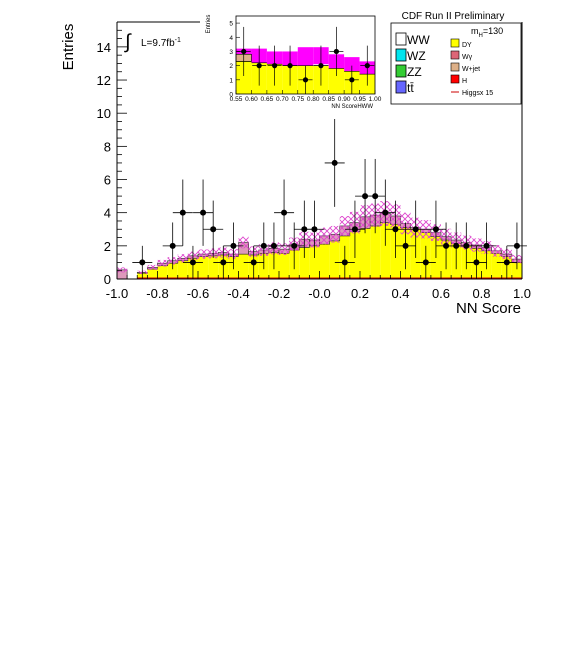  I want to click on inset-dy-bar, so click(336, 81).